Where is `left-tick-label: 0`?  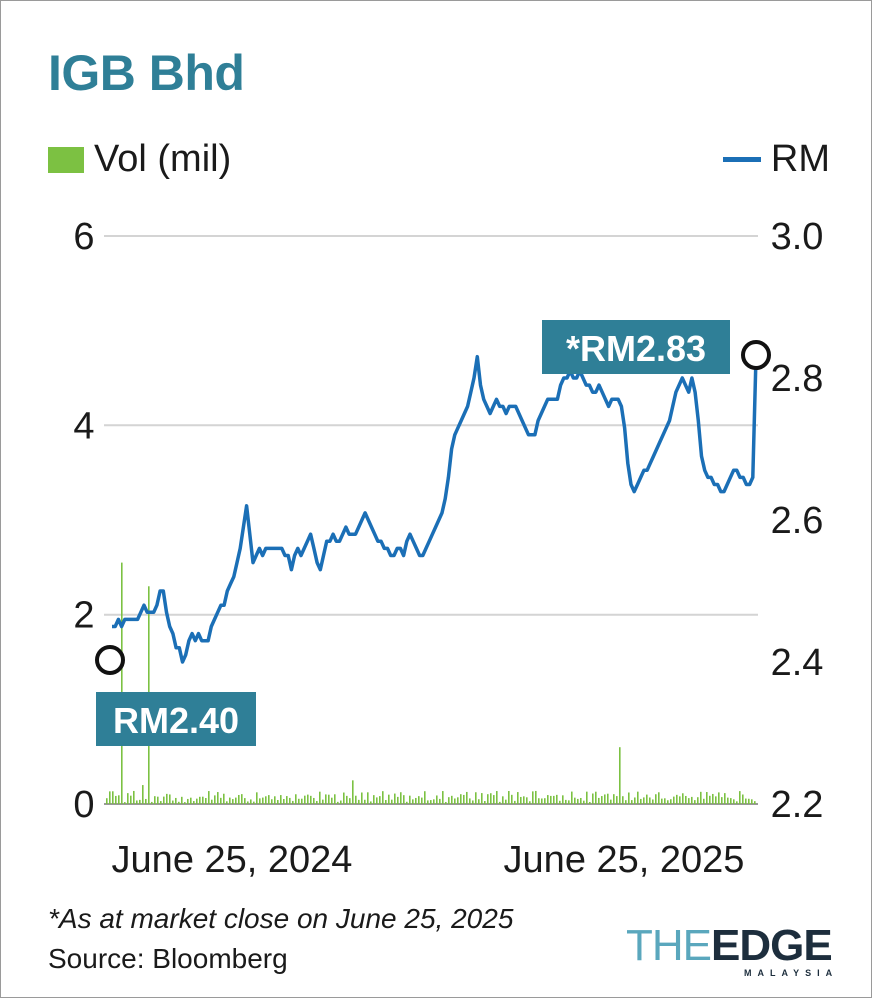 left-tick-label: 0 is located at coordinates (83, 805).